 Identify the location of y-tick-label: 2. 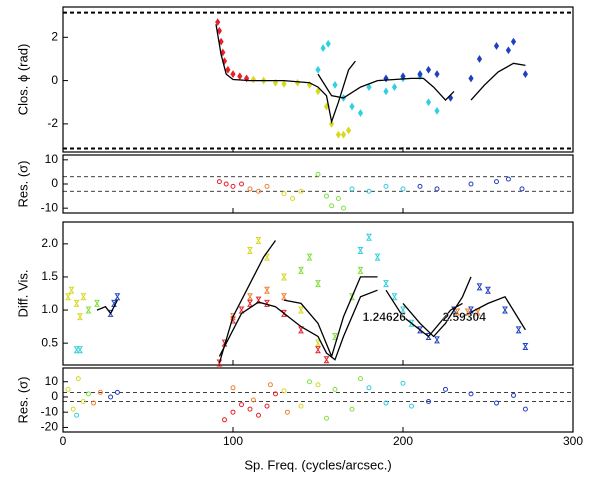
(54, 36).